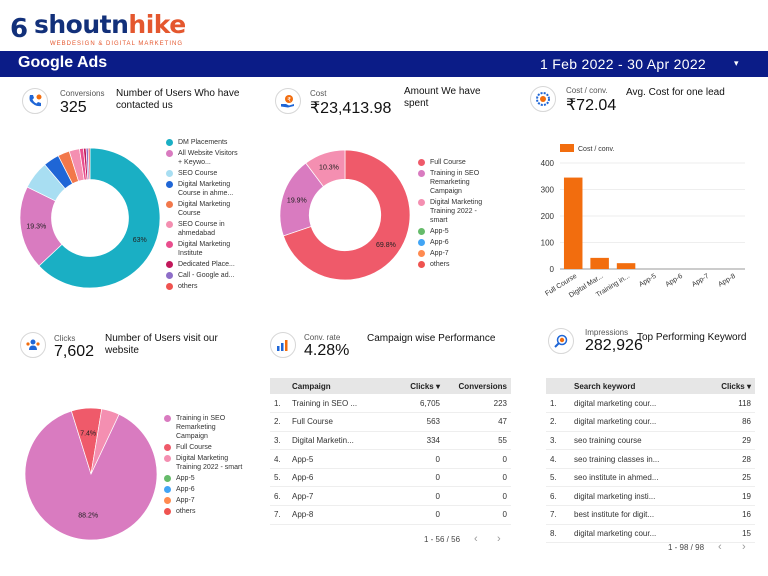 The image size is (768, 576). I want to click on conversions-description: Number of Users Who have contacted us, so click(178, 99).